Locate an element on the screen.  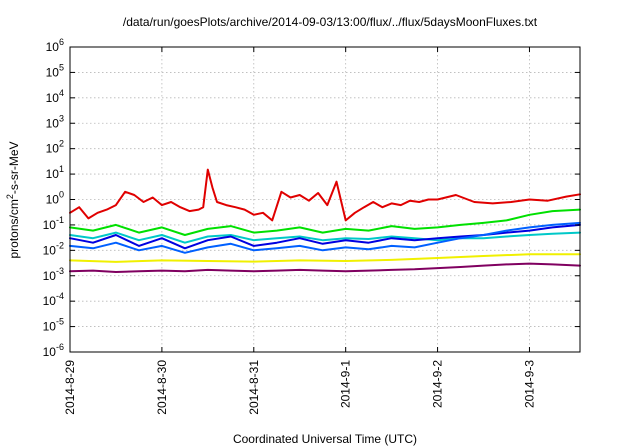
y-tick-label: 10⁶ is located at coordinates (55, 45).